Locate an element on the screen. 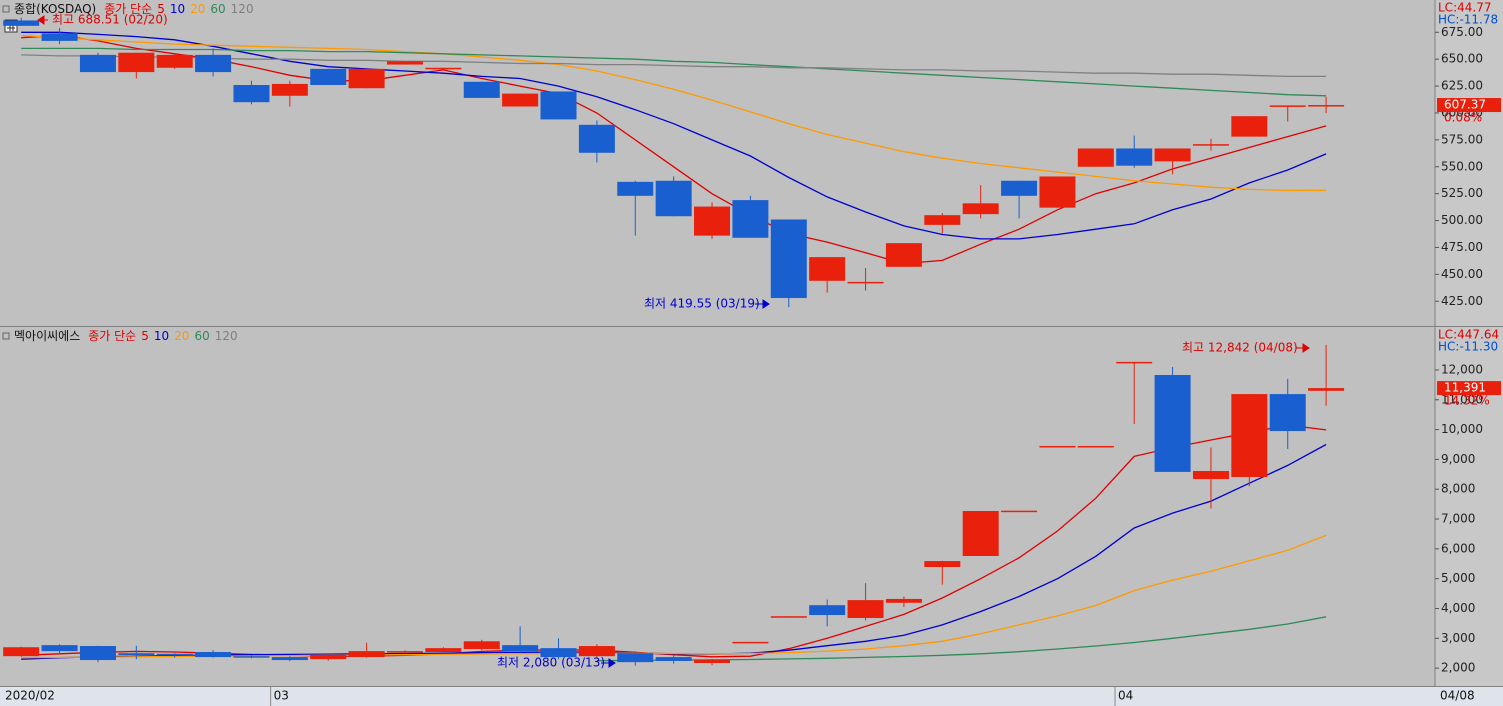  y-tick-label: 4,000 is located at coordinates (1458, 608).